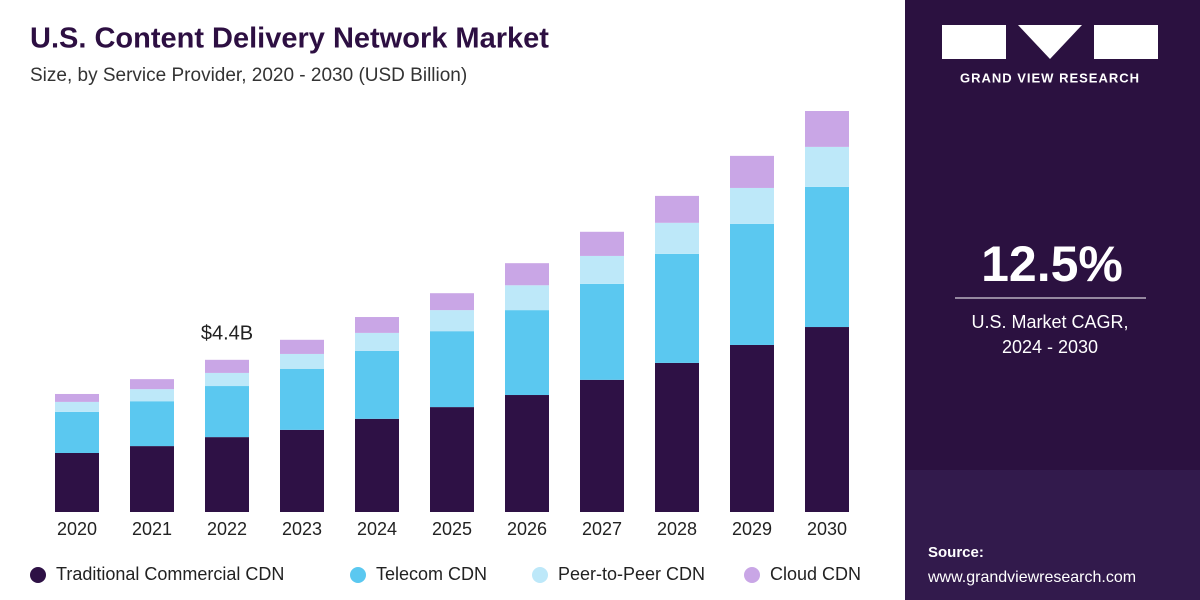  Describe the element at coordinates (602, 529) in the screenshot. I see `x-tick-label: 2027` at that location.